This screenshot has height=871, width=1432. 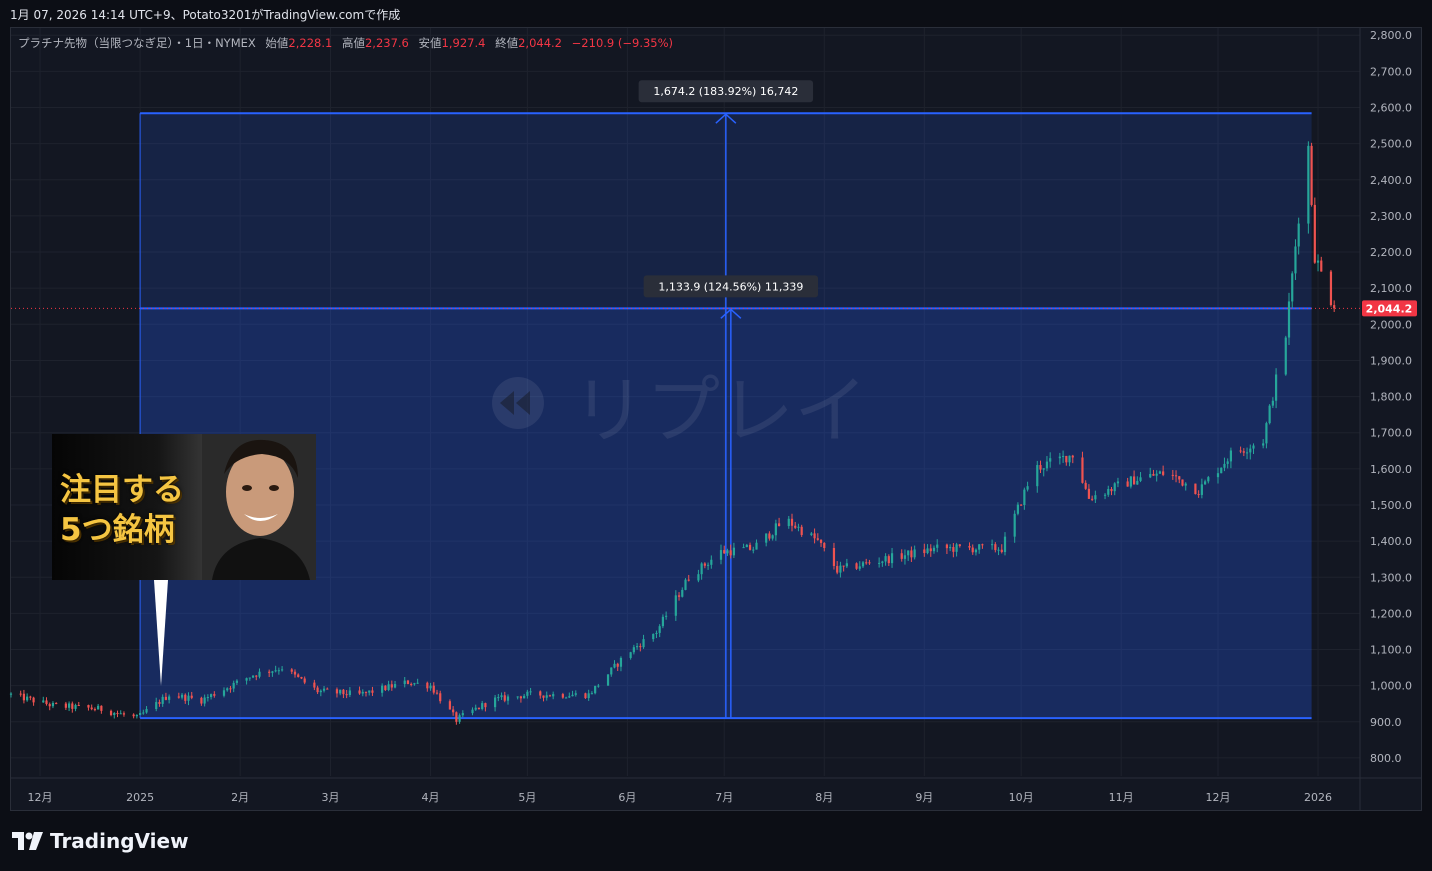 What do you see at coordinates (119, 841) in the screenshot?
I see `brand-name: TradingView` at bounding box center [119, 841].